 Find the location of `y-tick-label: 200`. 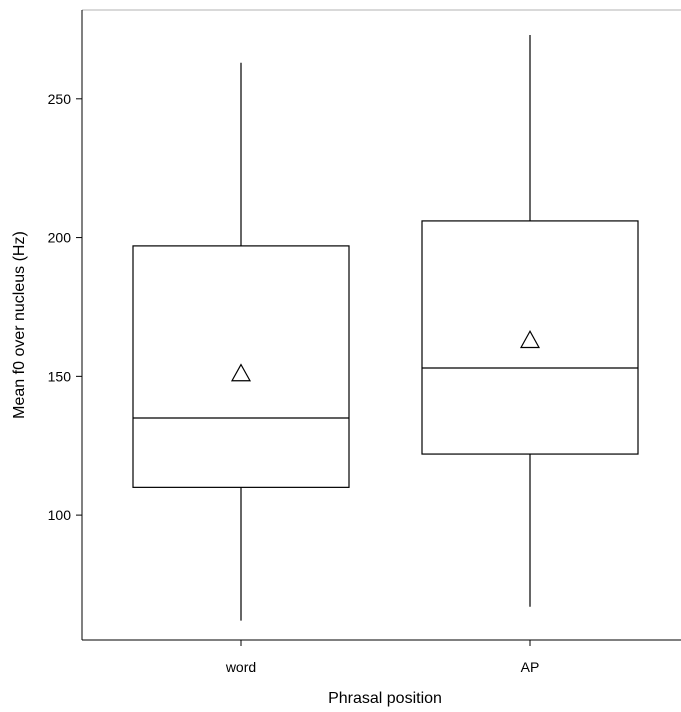

y-tick-label: 200 is located at coordinates (60, 238).